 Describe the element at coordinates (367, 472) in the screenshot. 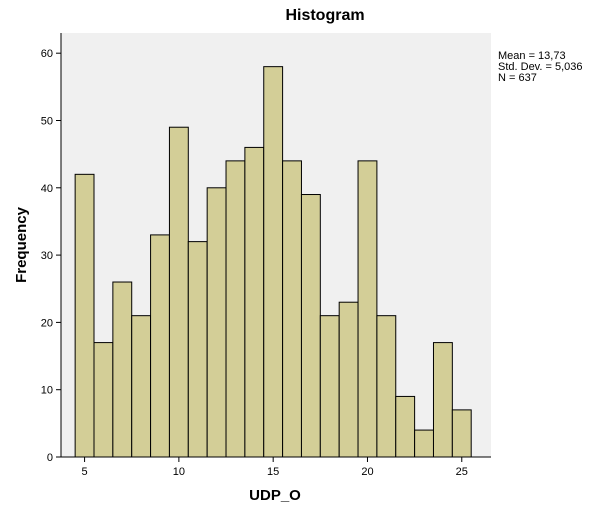

I see `x-tick-label-20: 20` at that location.